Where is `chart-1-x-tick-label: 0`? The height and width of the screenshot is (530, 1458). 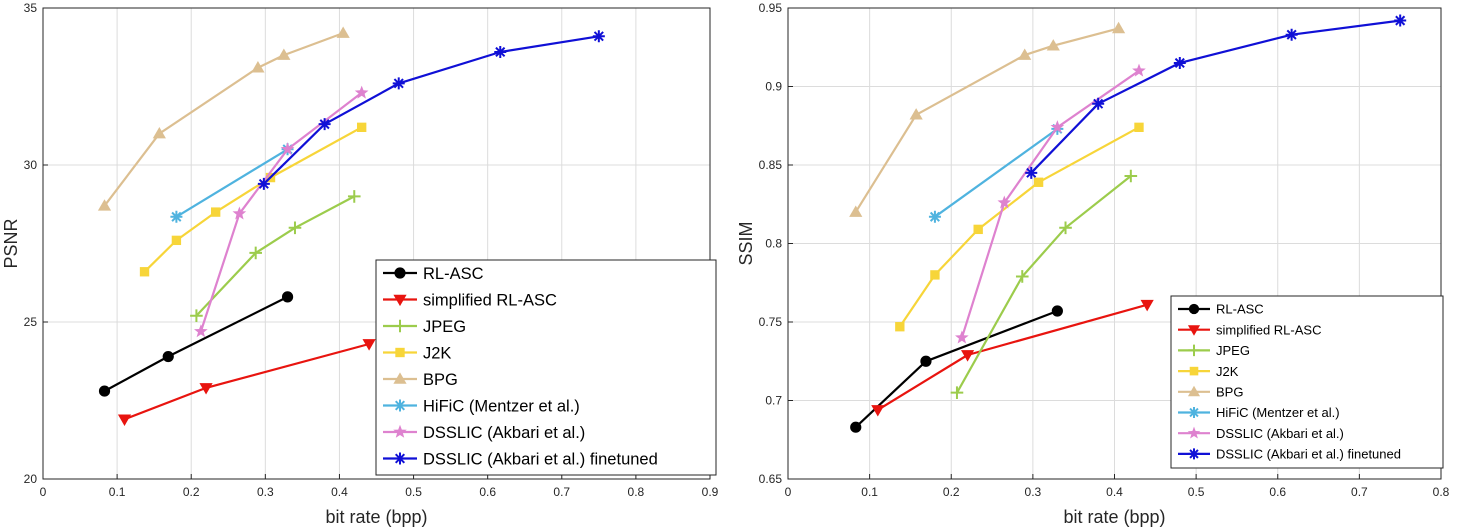 chart-1-x-tick-label: 0 is located at coordinates (43, 492).